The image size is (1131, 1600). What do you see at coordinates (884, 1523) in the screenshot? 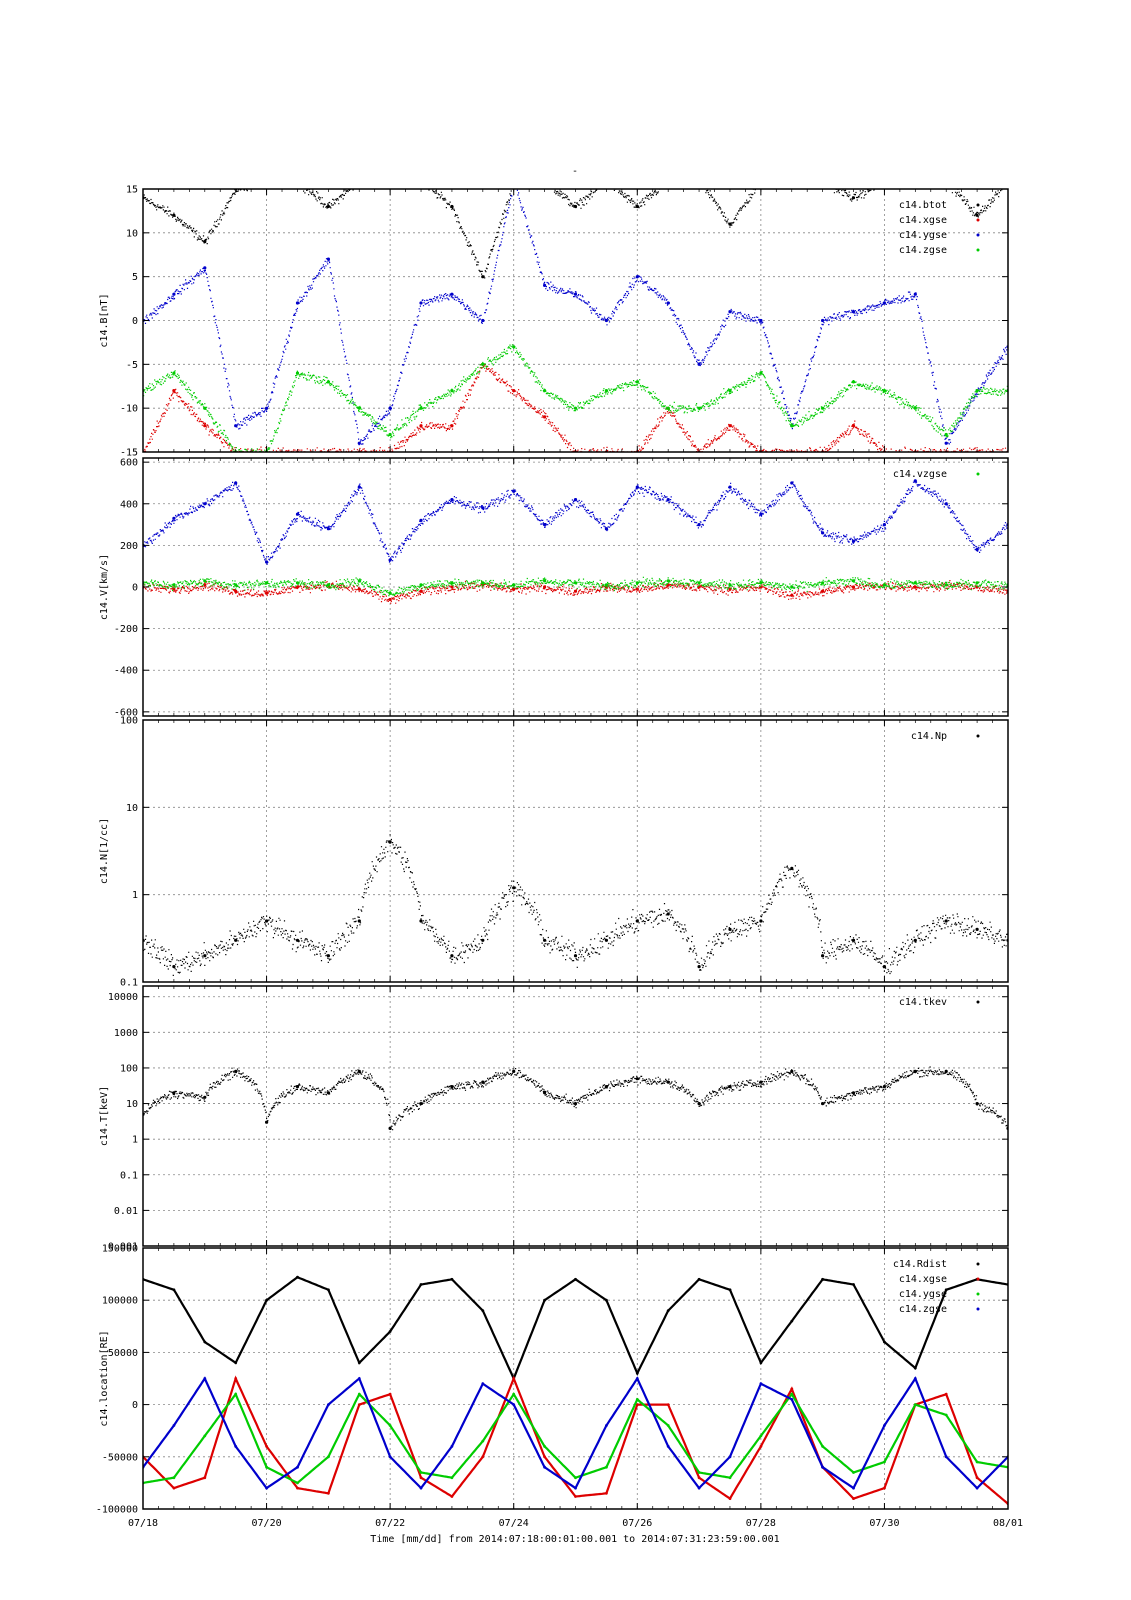
I see `x-tick-label: 07/30` at bounding box center [884, 1523].